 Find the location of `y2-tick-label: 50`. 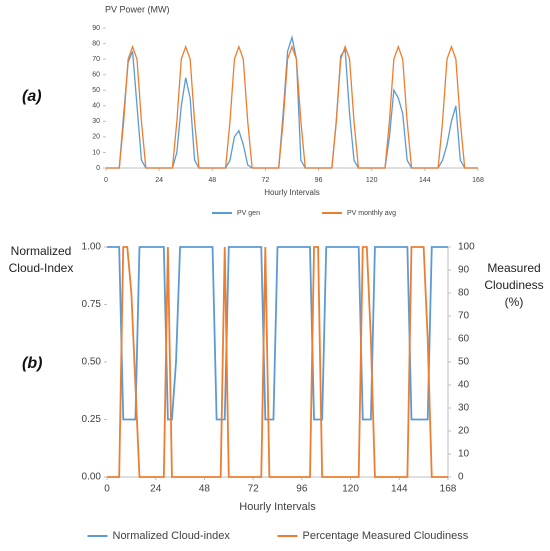

y2-tick-label: 50 is located at coordinates (464, 362).